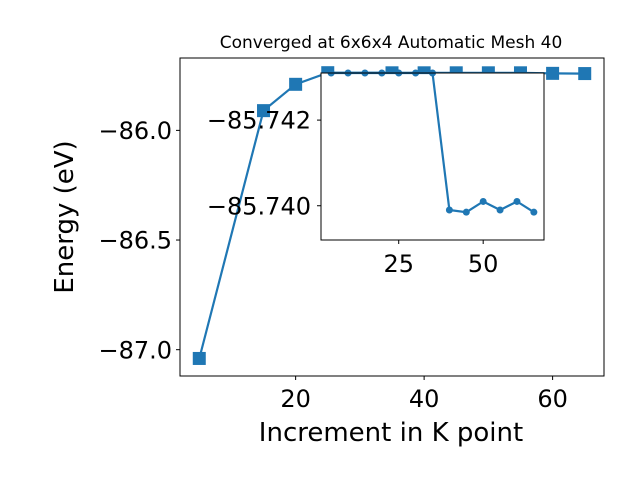  What do you see at coordinates (259, 121) in the screenshot?
I see `inset-y-tick-label: −85.742` at bounding box center [259, 121].